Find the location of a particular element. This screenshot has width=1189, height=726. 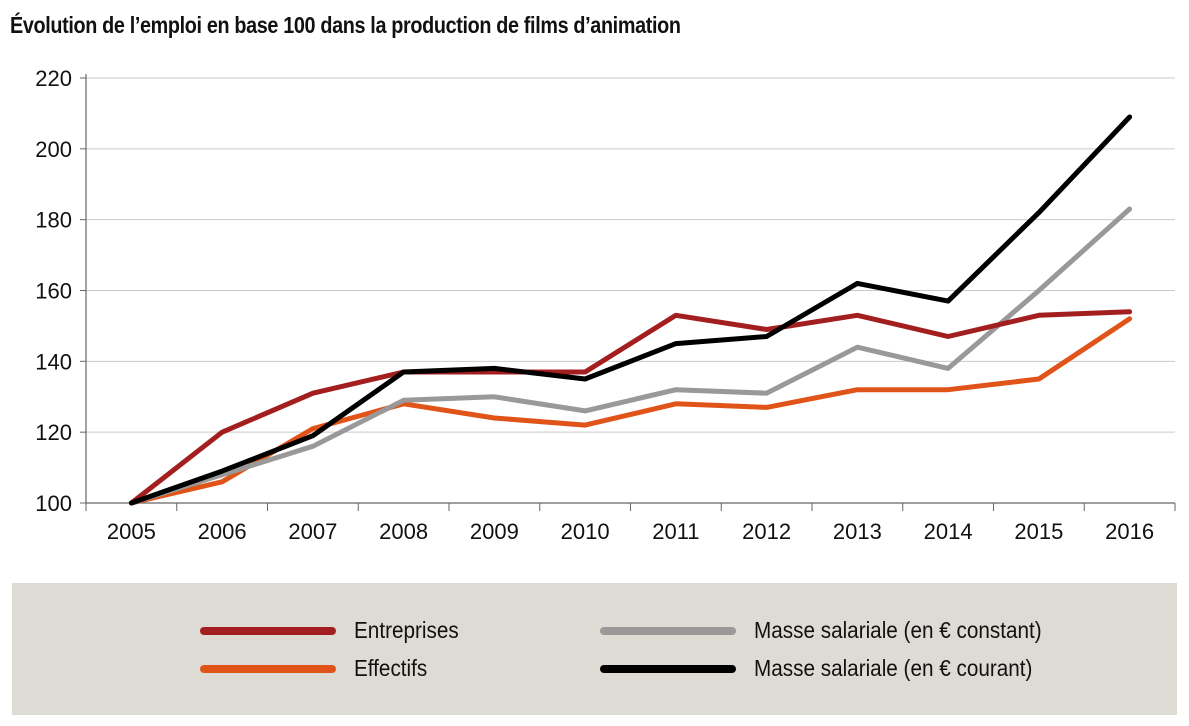

legend-label-entreprises: Entreprises is located at coordinates (406, 630).